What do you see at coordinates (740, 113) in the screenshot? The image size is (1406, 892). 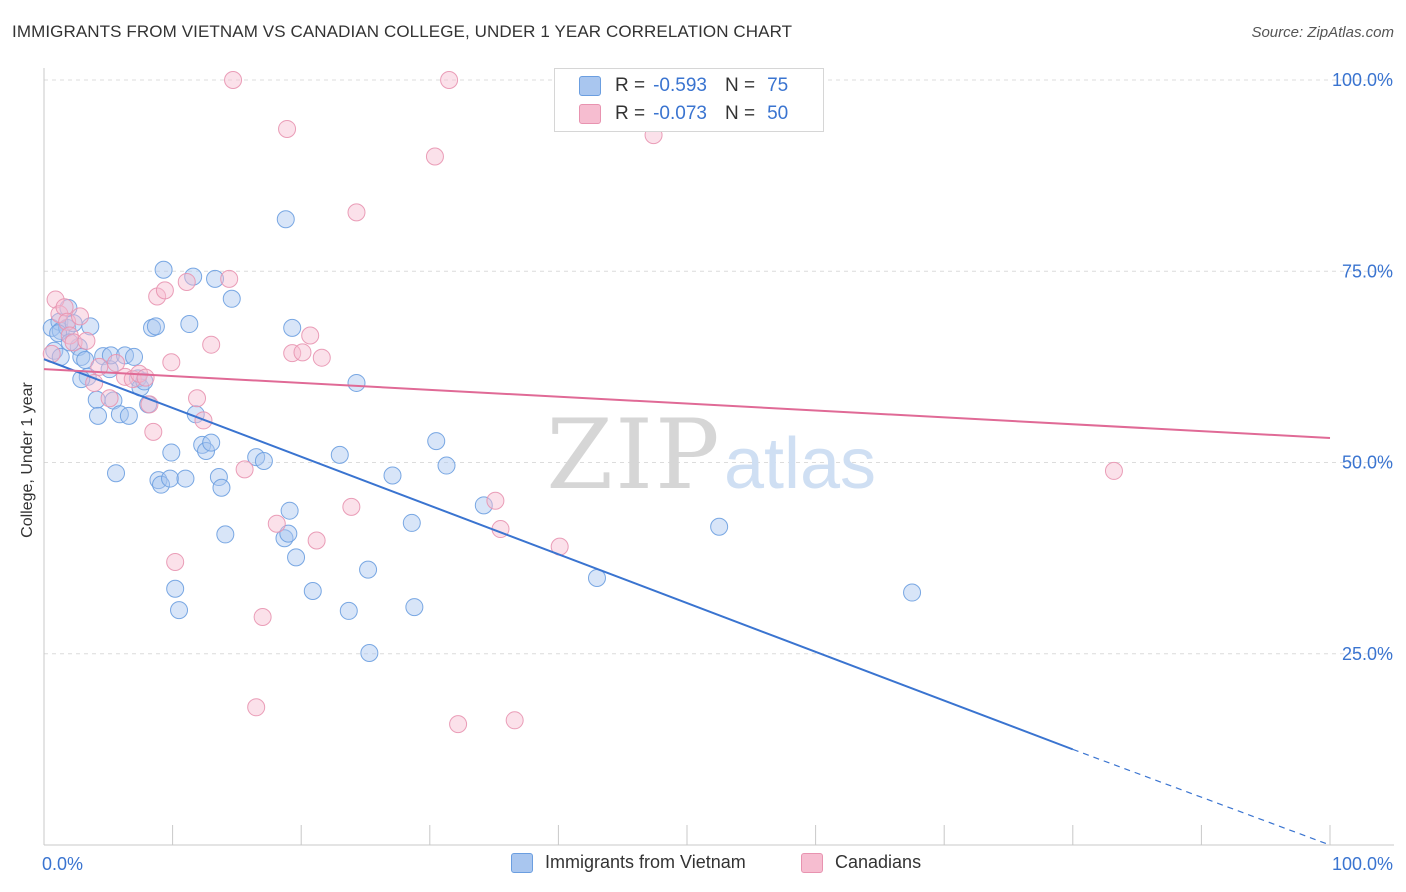 I see `legend-n-label: N =` at bounding box center [740, 113].